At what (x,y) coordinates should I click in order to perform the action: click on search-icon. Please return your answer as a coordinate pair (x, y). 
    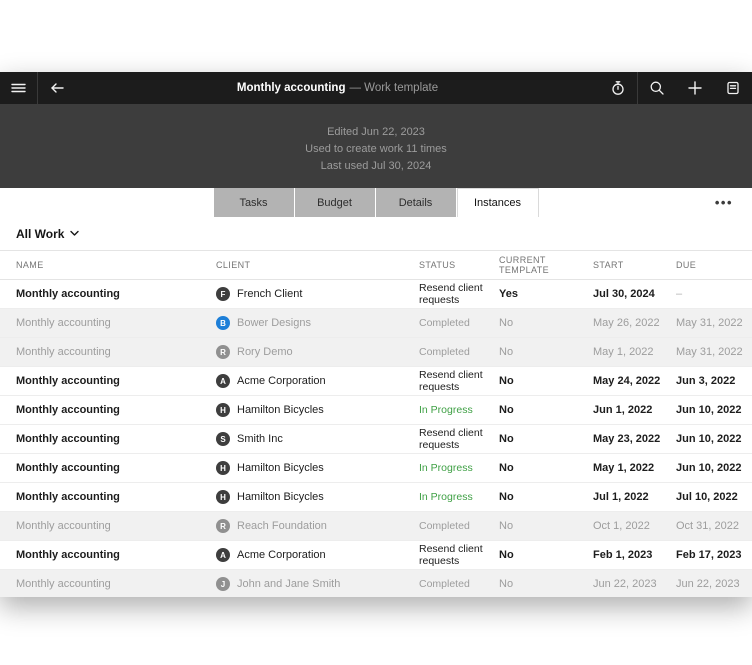
    Looking at the image, I should click on (657, 88).